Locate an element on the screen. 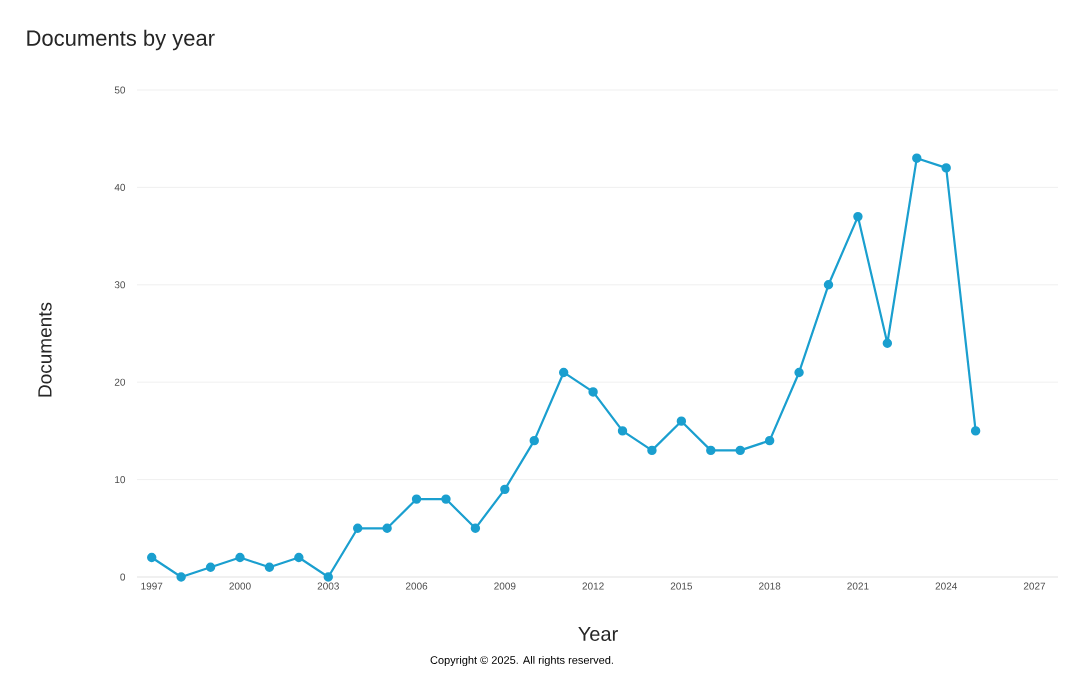 This screenshot has width=1067, height=683. y-tick-label: 20 is located at coordinates (120, 382).